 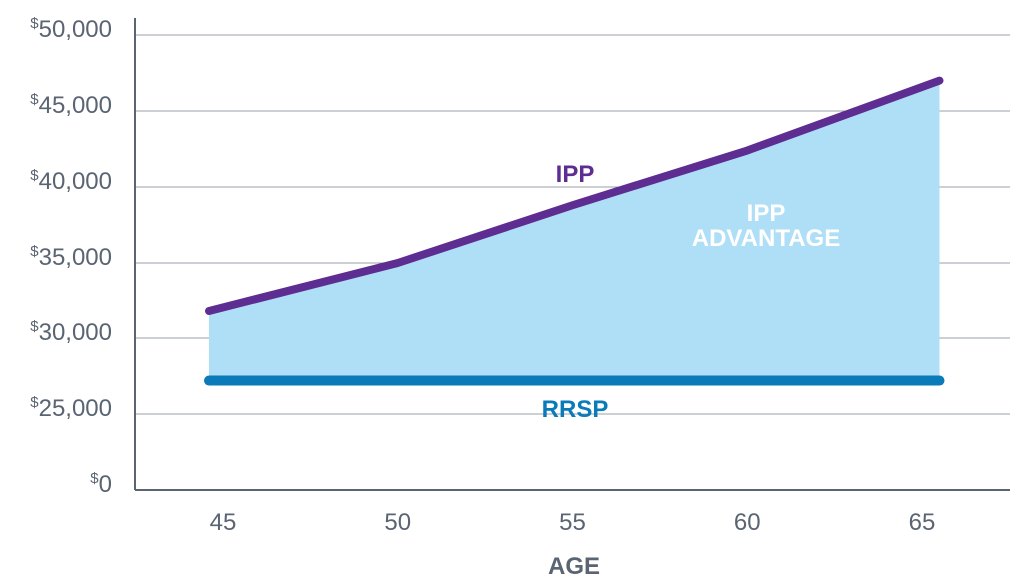 What do you see at coordinates (71, 29) in the screenshot?
I see `y-tick-label-50000: $50,000` at bounding box center [71, 29].